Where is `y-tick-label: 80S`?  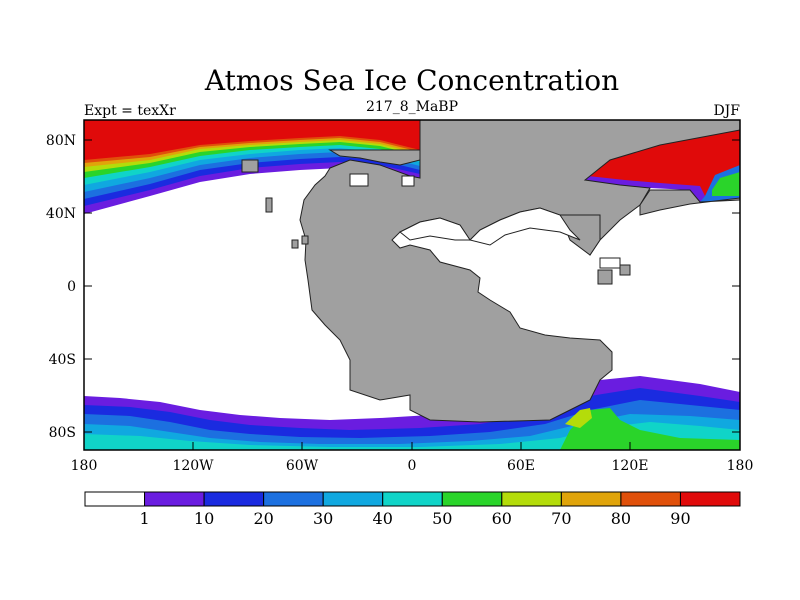 y-tick-label: 80S is located at coordinates (62, 433).